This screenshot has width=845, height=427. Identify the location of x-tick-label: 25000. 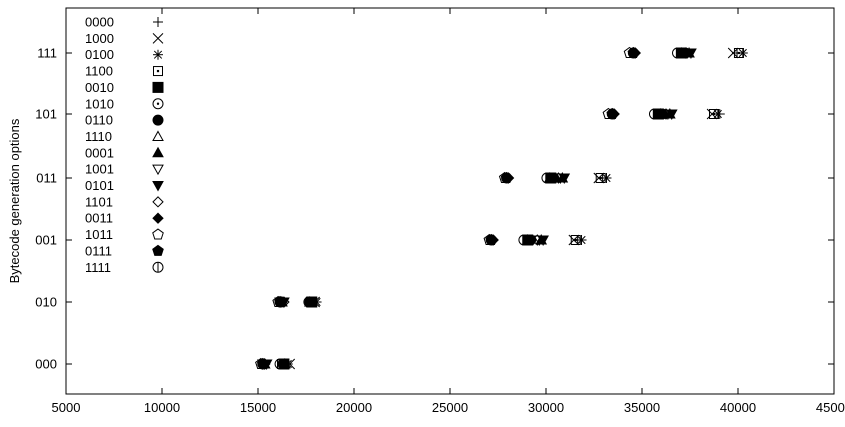
(450, 407).